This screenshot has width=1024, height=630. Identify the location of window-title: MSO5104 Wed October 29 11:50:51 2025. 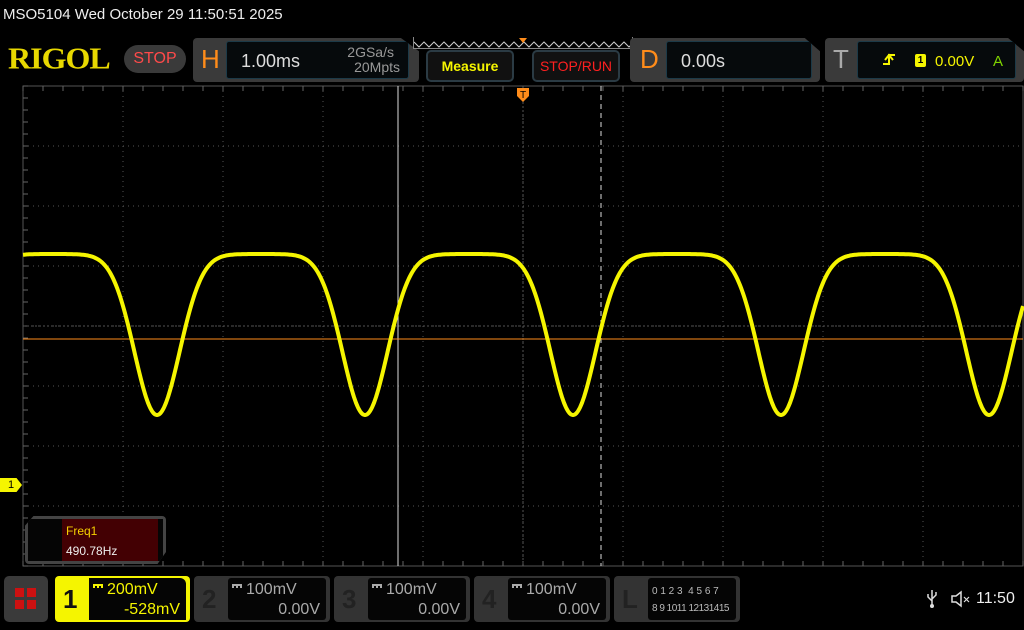
(143, 14).